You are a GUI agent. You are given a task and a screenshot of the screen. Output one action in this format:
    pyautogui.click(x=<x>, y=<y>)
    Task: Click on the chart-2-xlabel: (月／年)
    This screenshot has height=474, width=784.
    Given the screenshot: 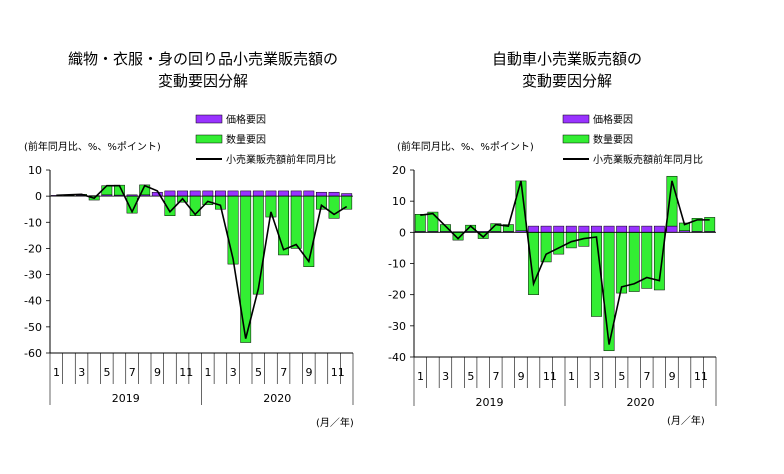 What is the action you would take?
    pyautogui.click(x=686, y=420)
    